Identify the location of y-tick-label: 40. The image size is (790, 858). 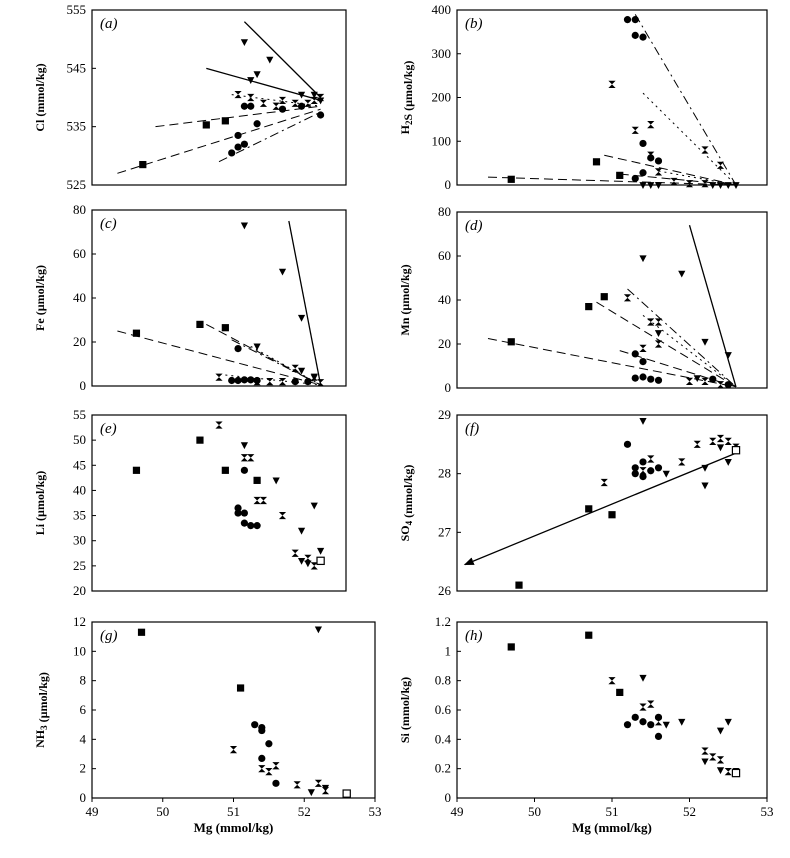
(79, 297).